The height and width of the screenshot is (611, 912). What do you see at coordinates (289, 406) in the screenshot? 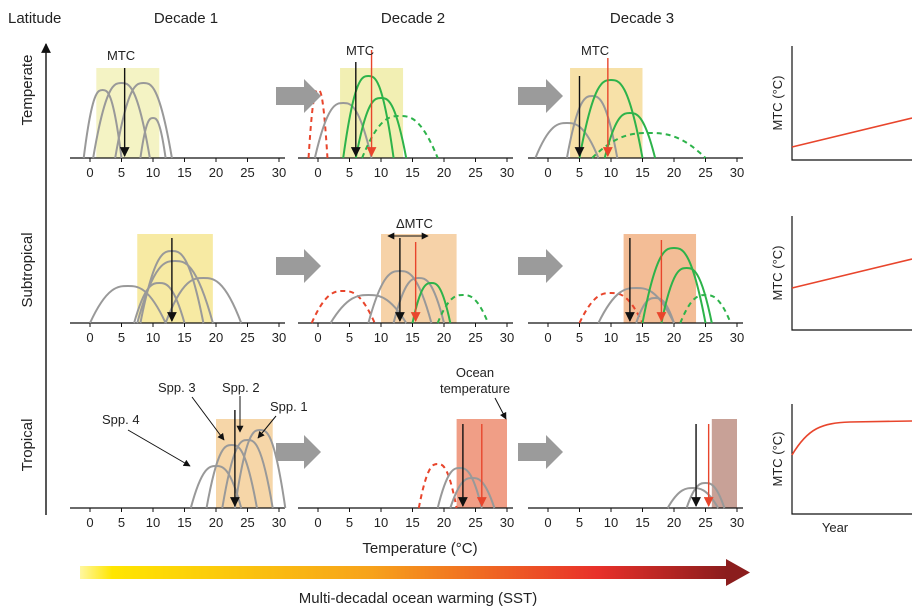
I see `species-1-label: Spp. 1` at bounding box center [289, 406].